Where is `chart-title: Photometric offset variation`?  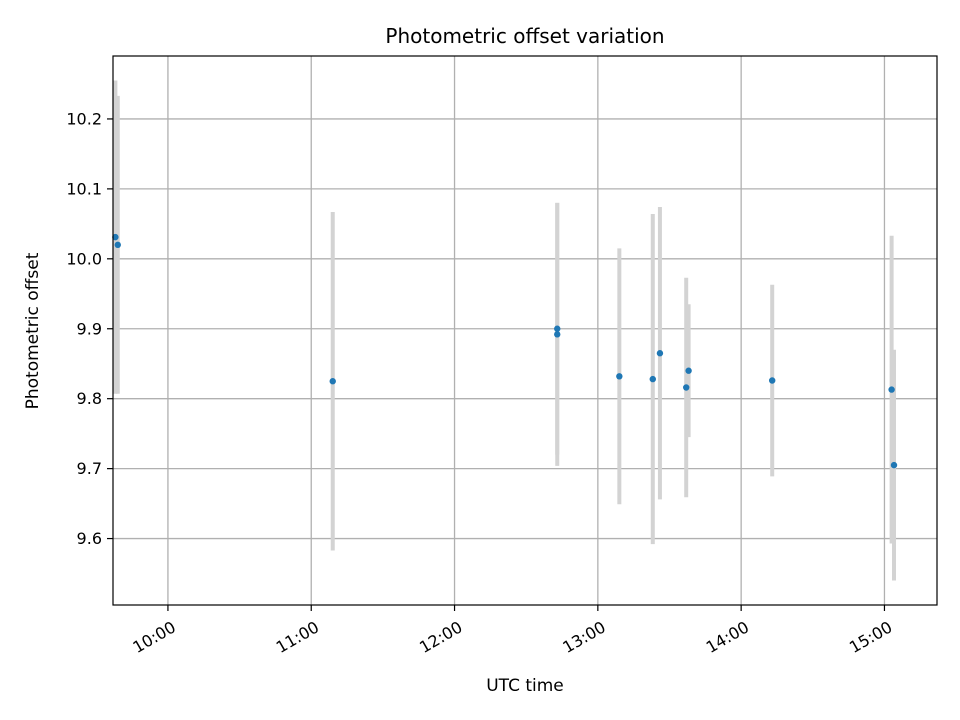 chart-title: Photometric offset variation is located at coordinates (524, 36).